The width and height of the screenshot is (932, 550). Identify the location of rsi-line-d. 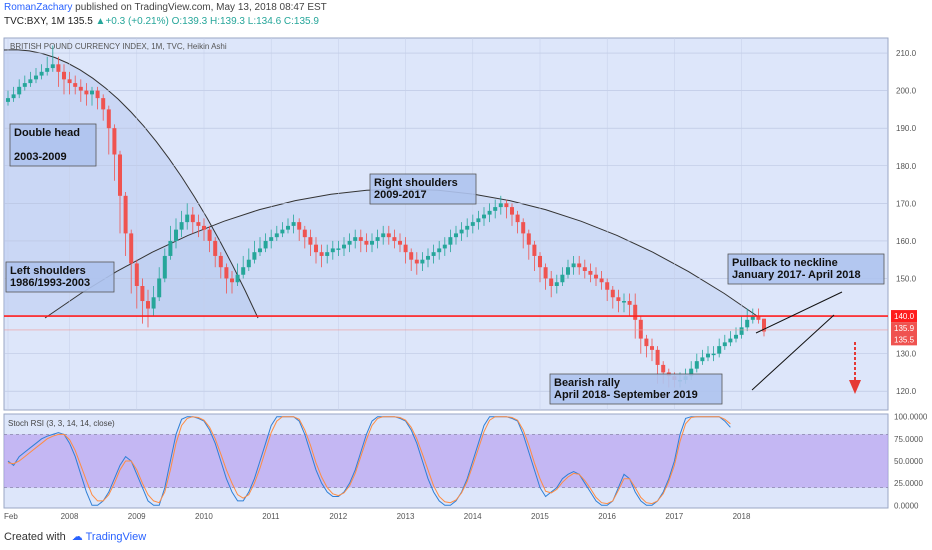
(369, 460).